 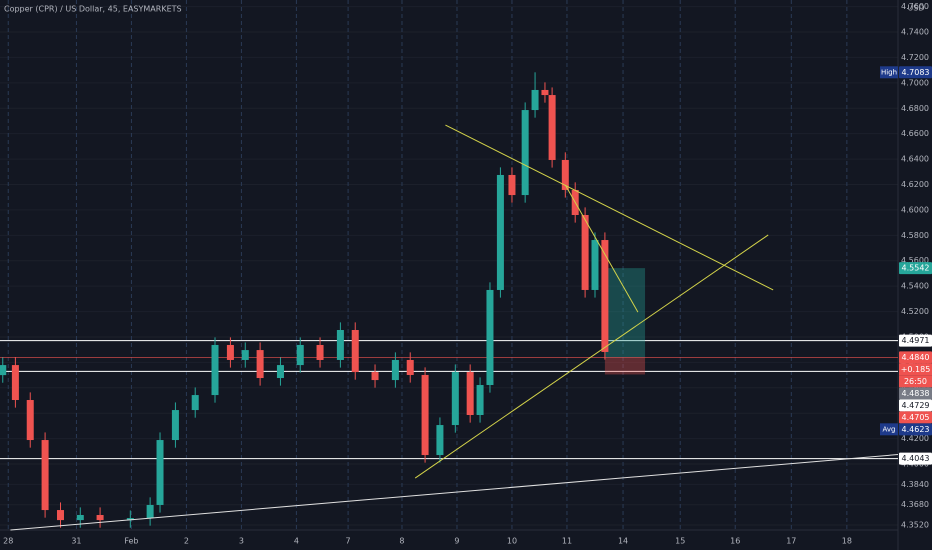 I want to click on price-label-text: 4.4840, so click(x=916, y=357).